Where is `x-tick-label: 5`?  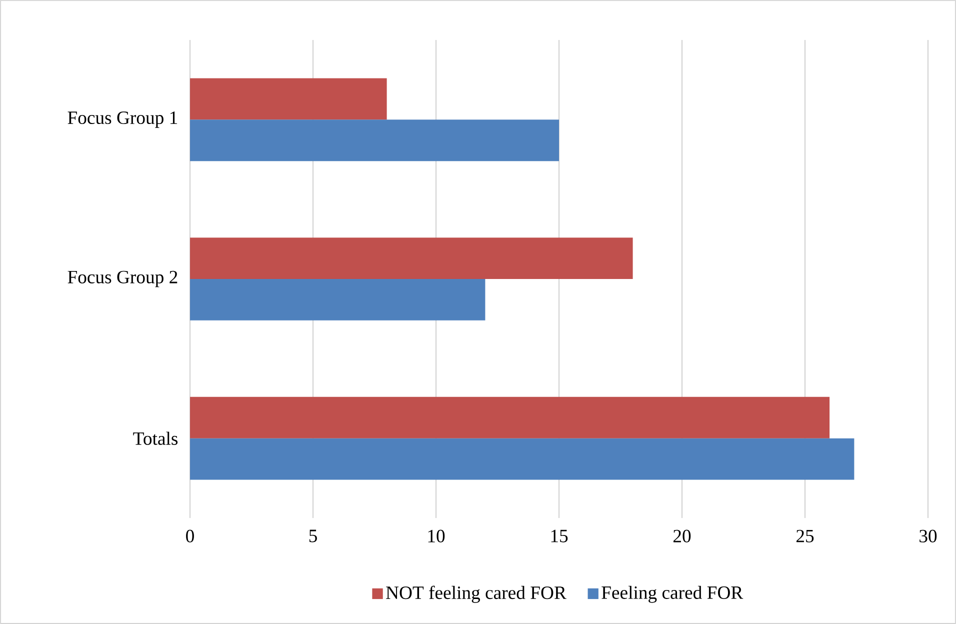
x-tick-label: 5 is located at coordinates (313, 536).